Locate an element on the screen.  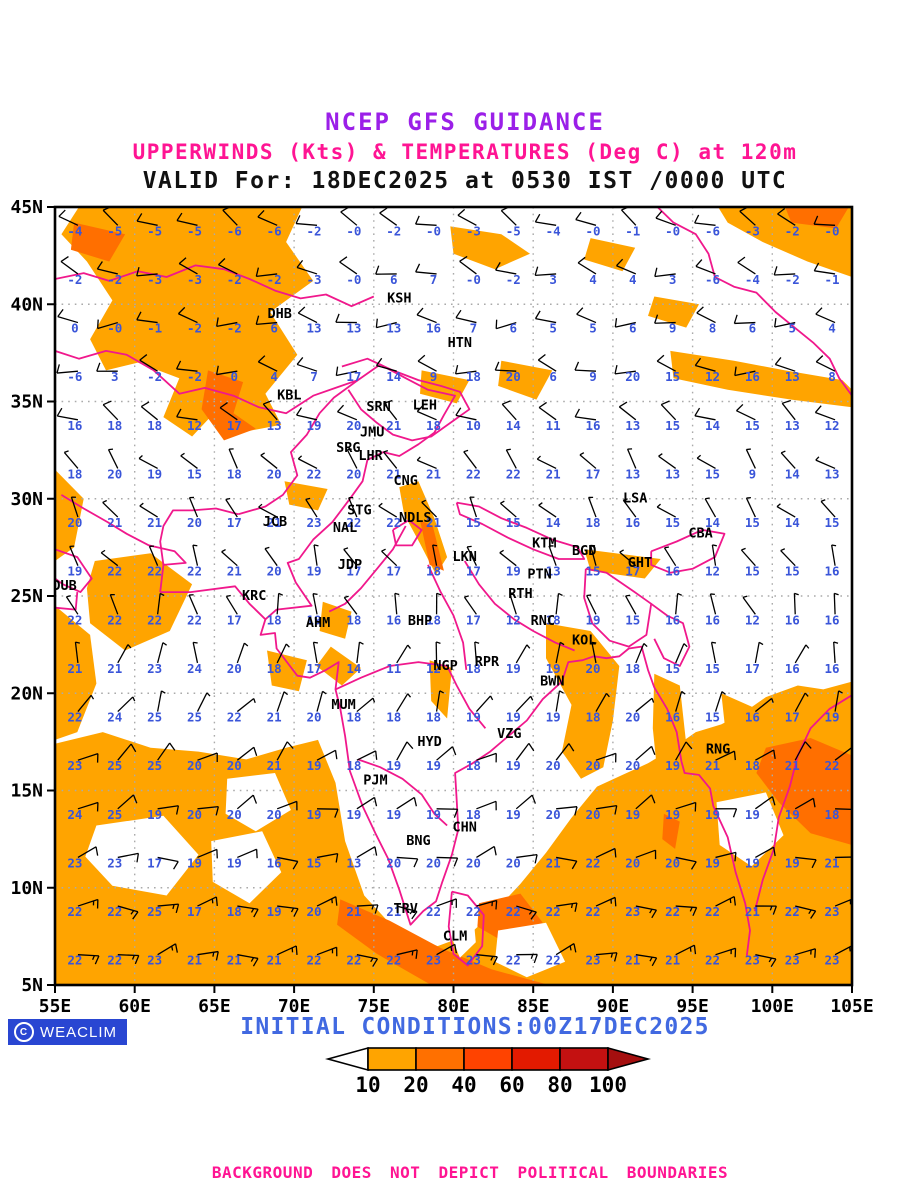
svg-text: 11 is located at coordinates (553, 425).